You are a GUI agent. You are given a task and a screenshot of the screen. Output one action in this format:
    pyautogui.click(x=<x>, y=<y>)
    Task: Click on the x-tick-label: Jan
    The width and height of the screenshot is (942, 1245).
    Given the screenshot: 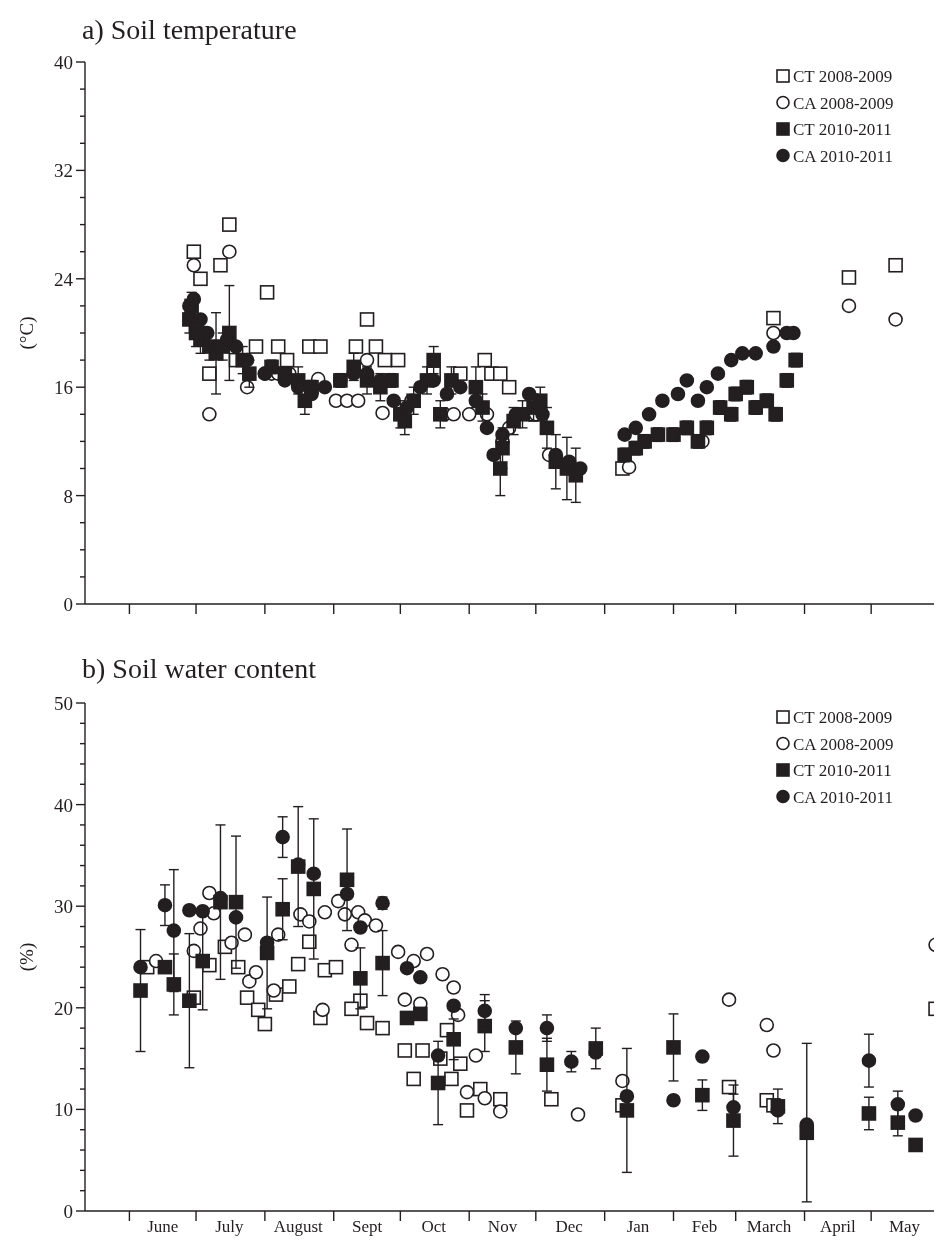 What is the action you would take?
    pyautogui.click(x=638, y=1226)
    